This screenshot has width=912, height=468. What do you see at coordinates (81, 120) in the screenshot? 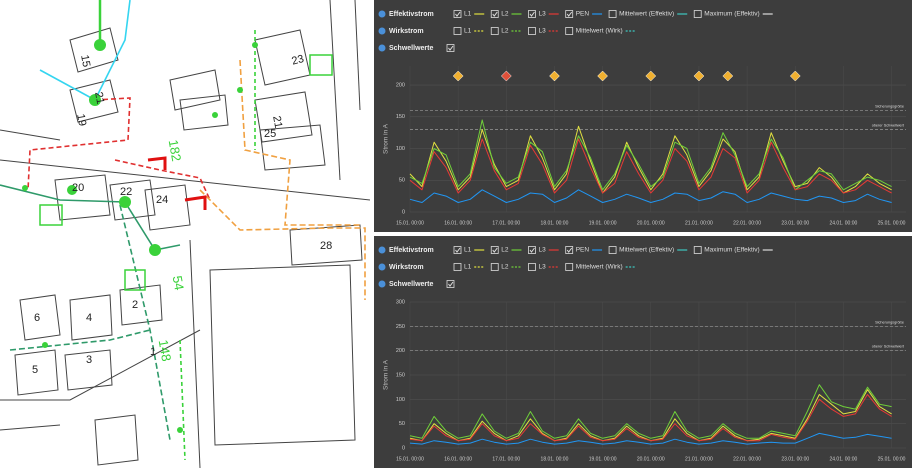
I see `map-label: 19` at bounding box center [81, 120].